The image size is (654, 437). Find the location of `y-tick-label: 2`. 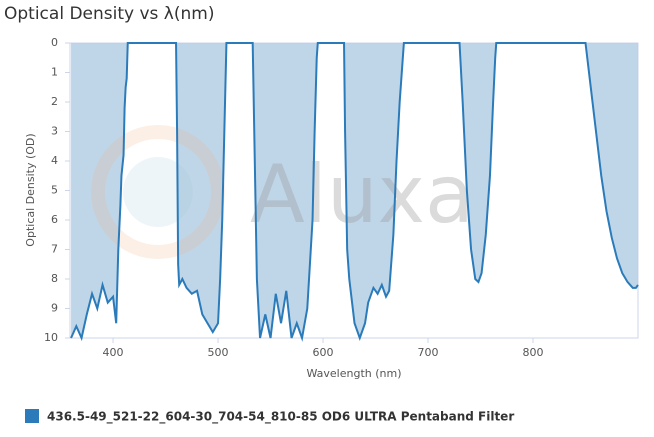

y-tick-label: 2 is located at coordinates (54, 101).